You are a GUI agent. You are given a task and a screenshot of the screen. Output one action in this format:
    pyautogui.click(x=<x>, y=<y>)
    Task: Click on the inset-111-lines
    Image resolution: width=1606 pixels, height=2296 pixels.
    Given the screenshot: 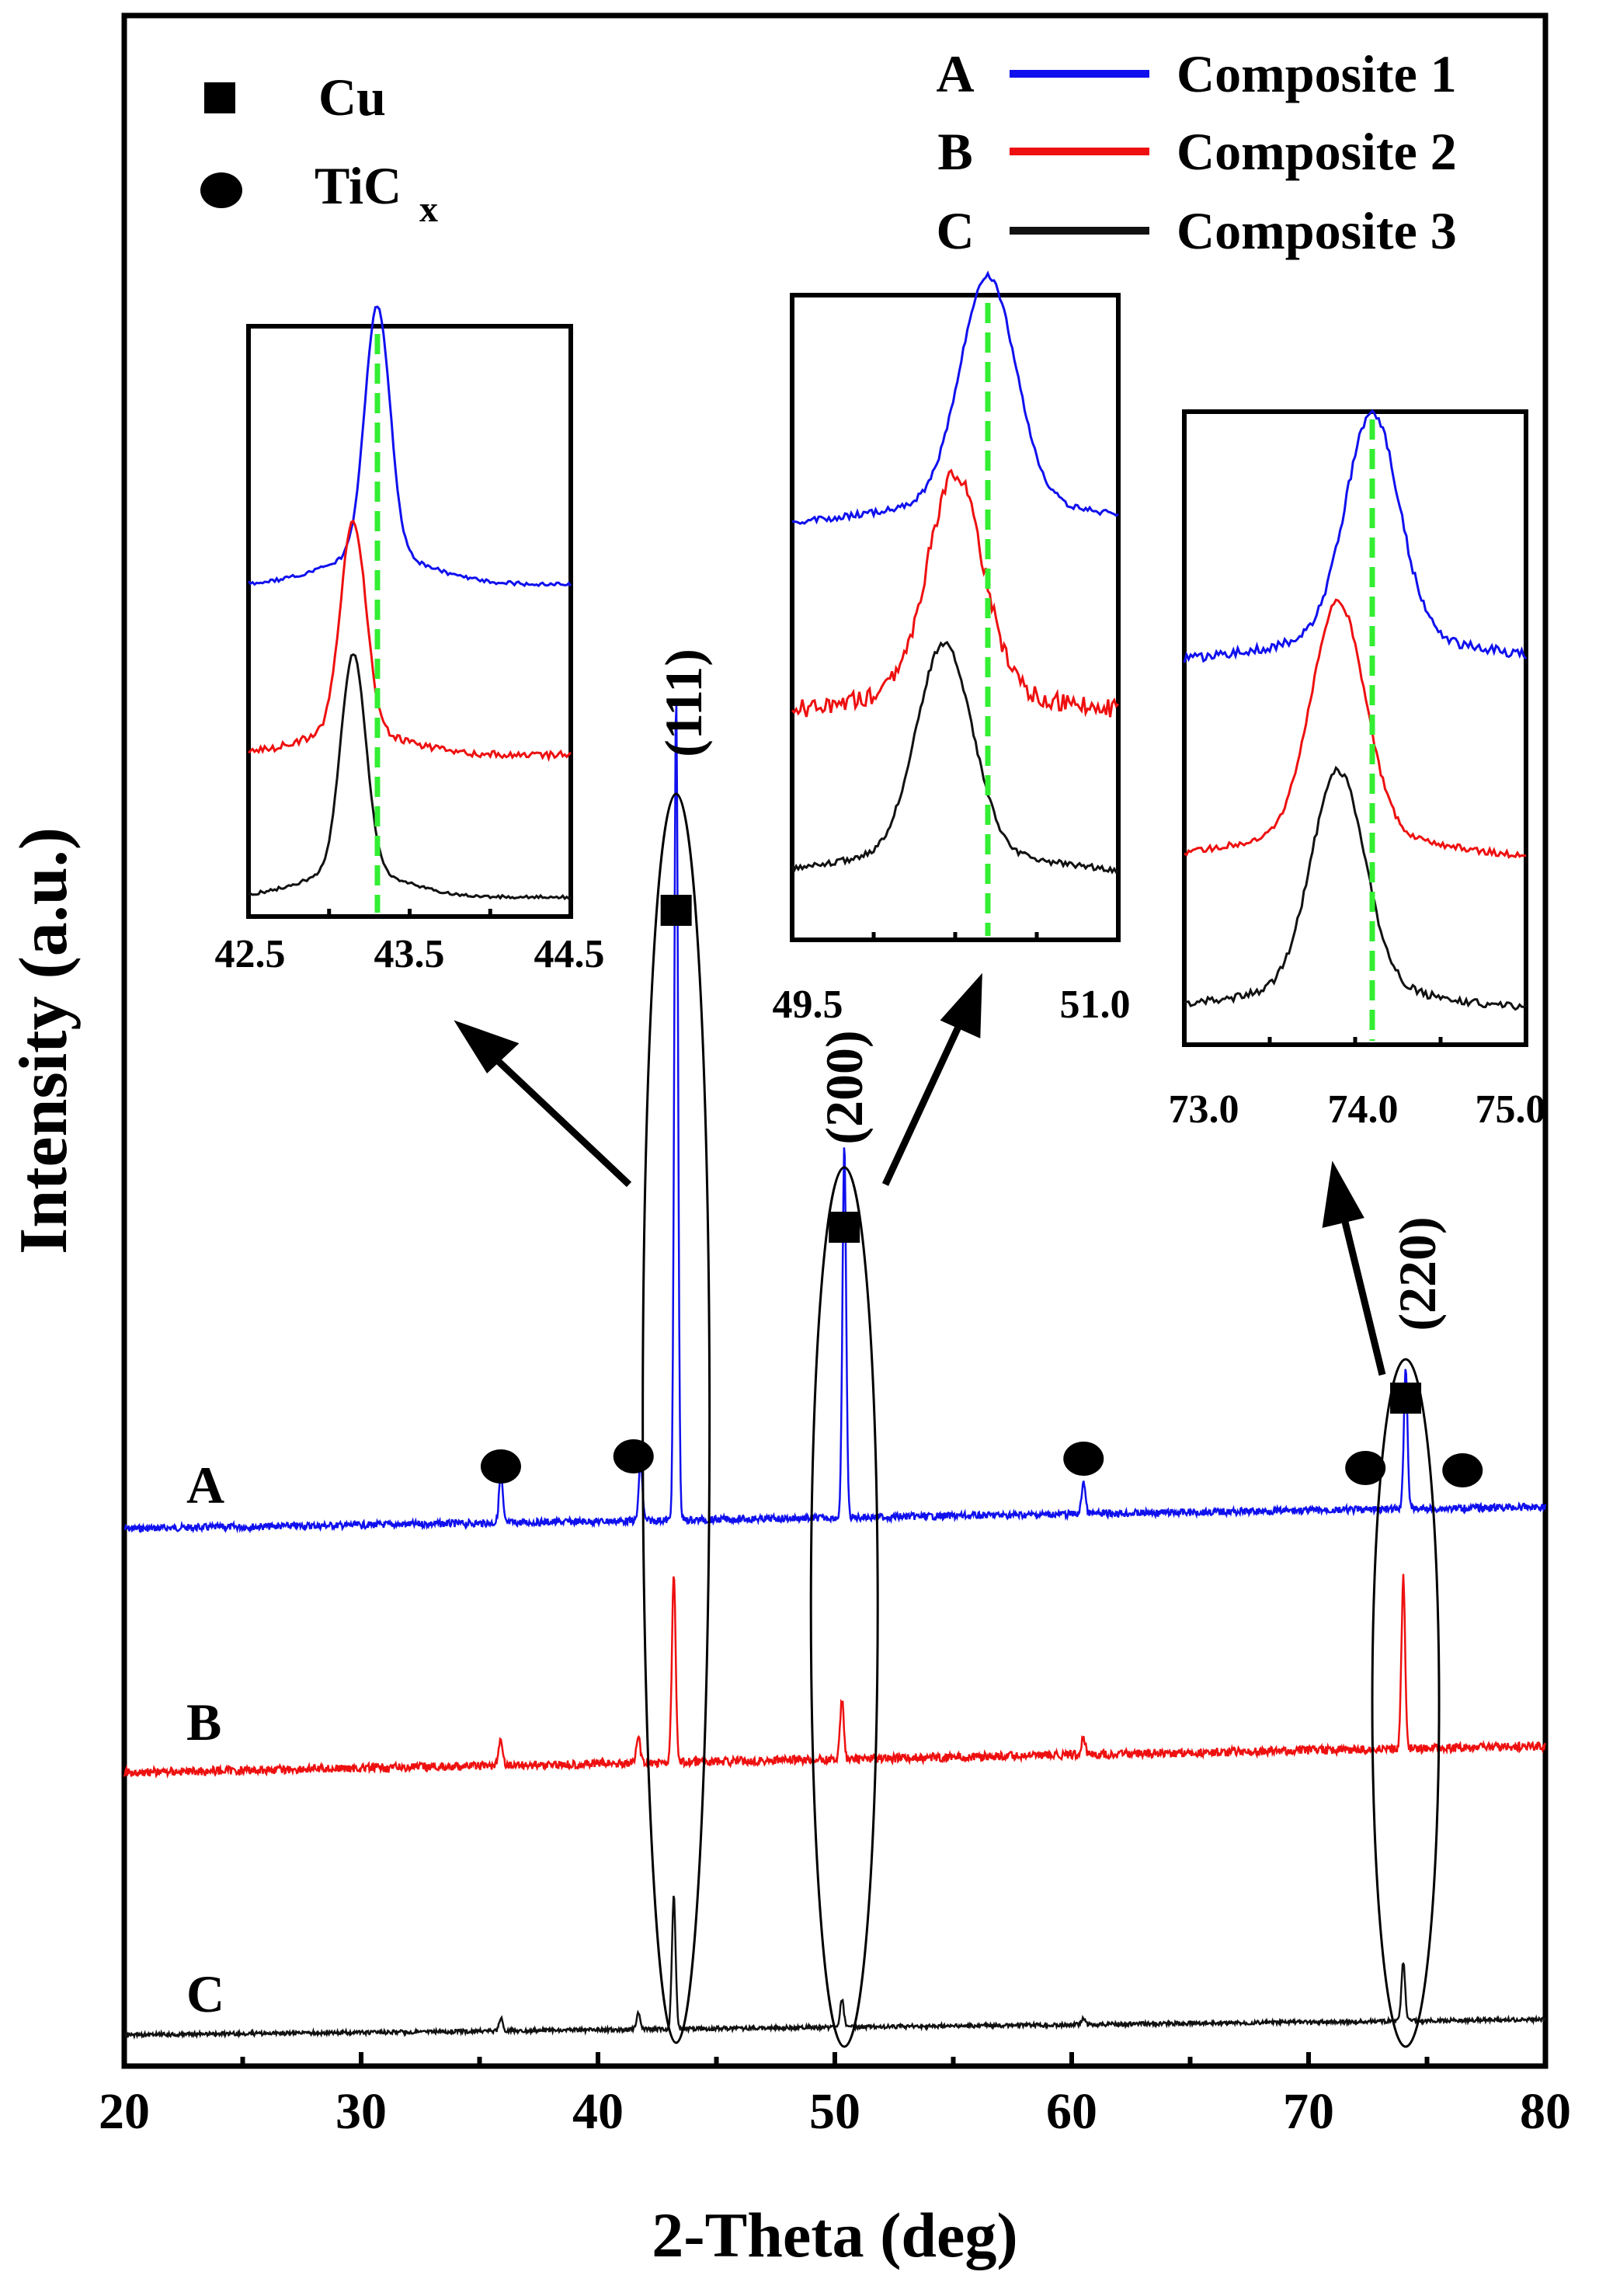 What is the action you would take?
    pyautogui.click(x=409, y=611)
    